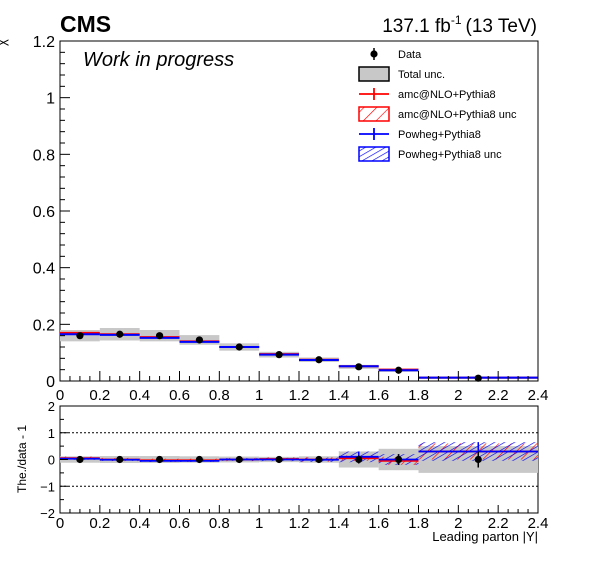  What do you see at coordinates (378, 395) in the screenshot?
I see `main-x-tick-label: 1.6` at bounding box center [378, 395].